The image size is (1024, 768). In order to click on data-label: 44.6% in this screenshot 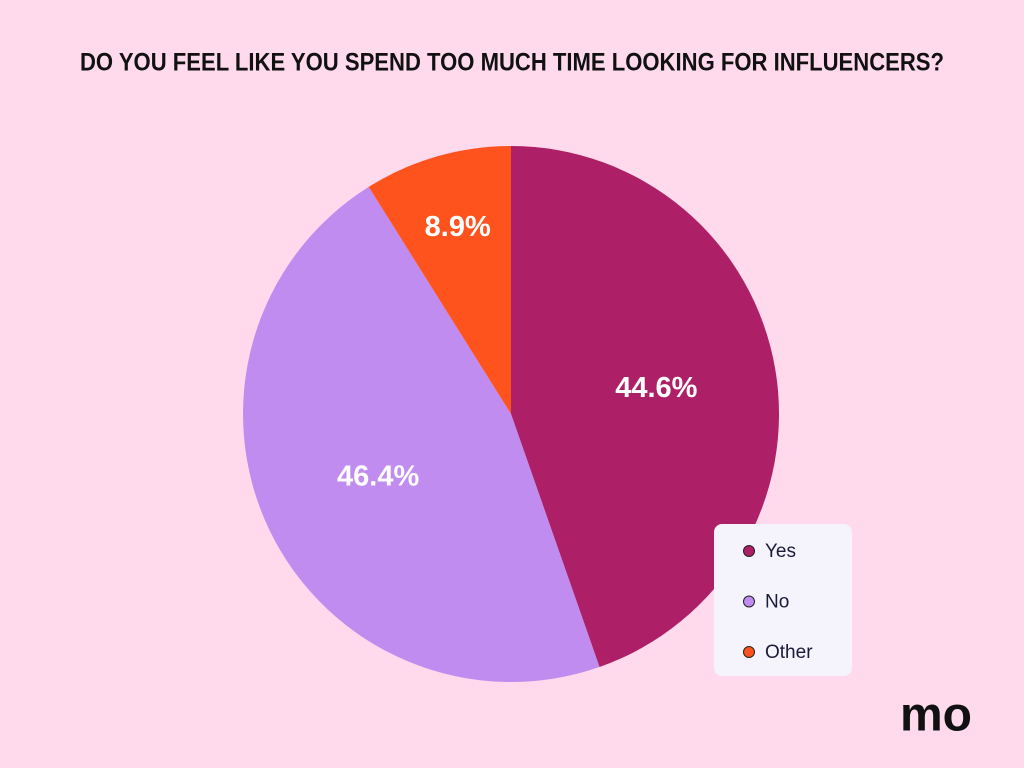, I will do `click(656, 388)`.